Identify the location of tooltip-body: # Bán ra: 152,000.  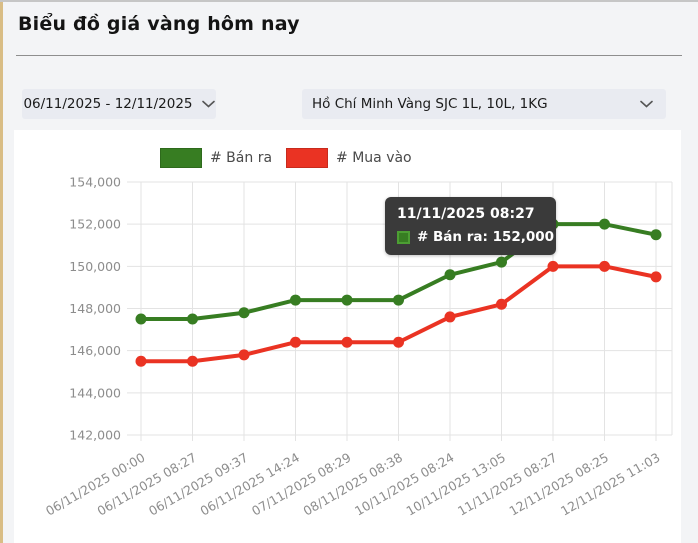
(475, 237).